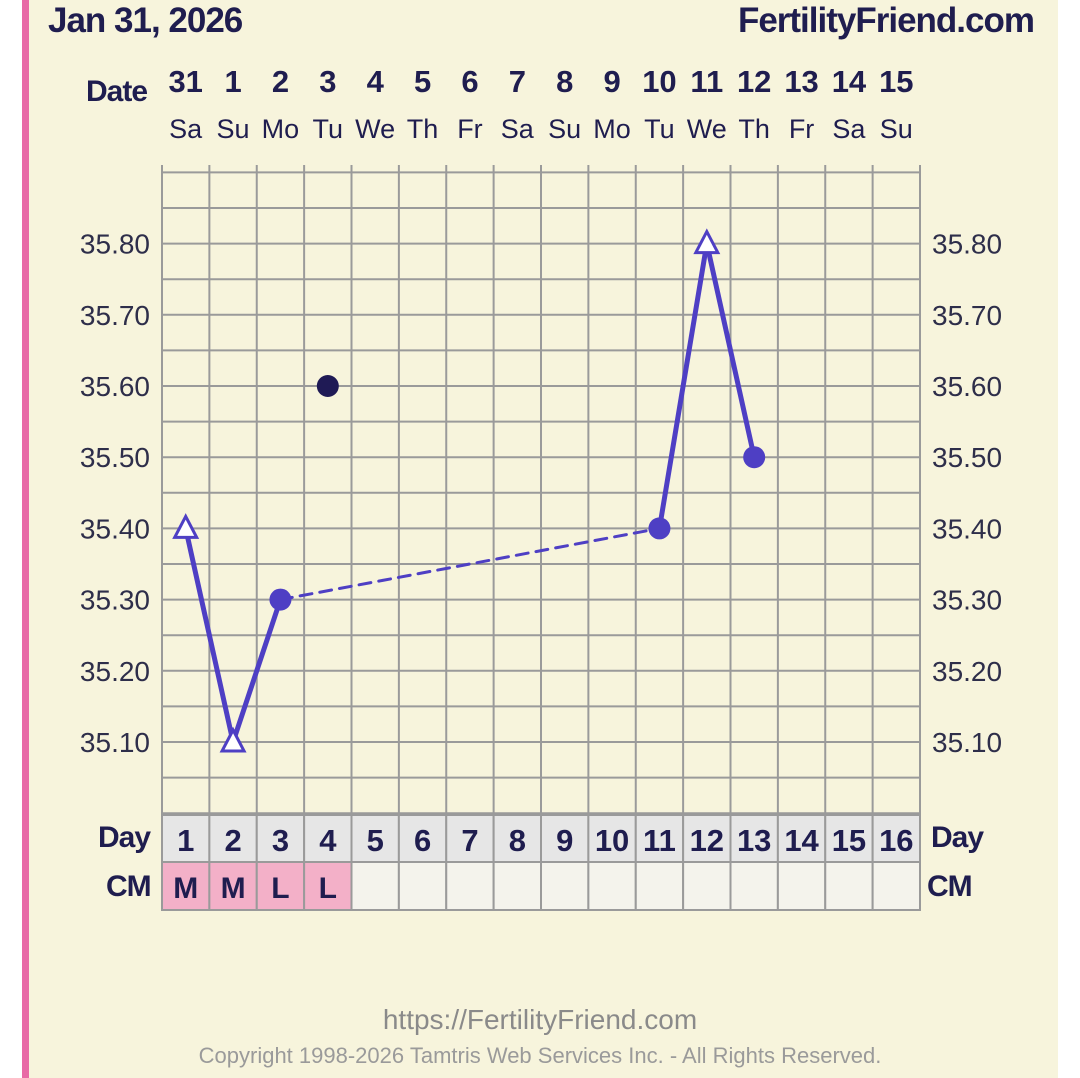 The image size is (1080, 1078). Describe the element at coordinates (659, 129) in the screenshot. I see `weekday-label: Tu` at that location.